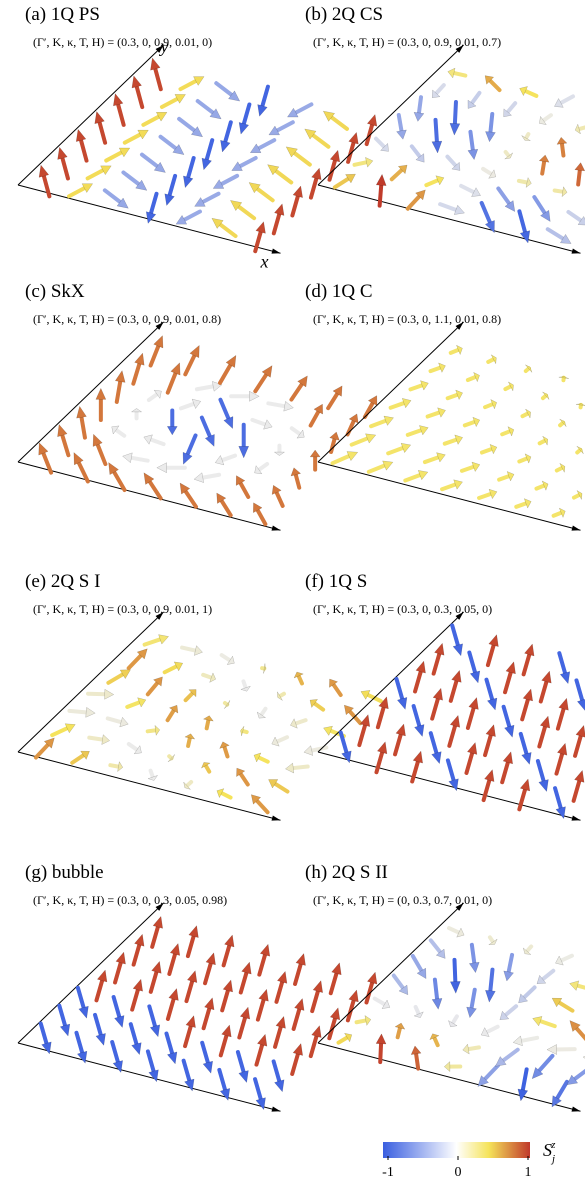 This screenshot has height=1182, width=585. What do you see at coordinates (346, 872) in the screenshot?
I see `panel-label: (h) 2Q S II` at bounding box center [346, 872].